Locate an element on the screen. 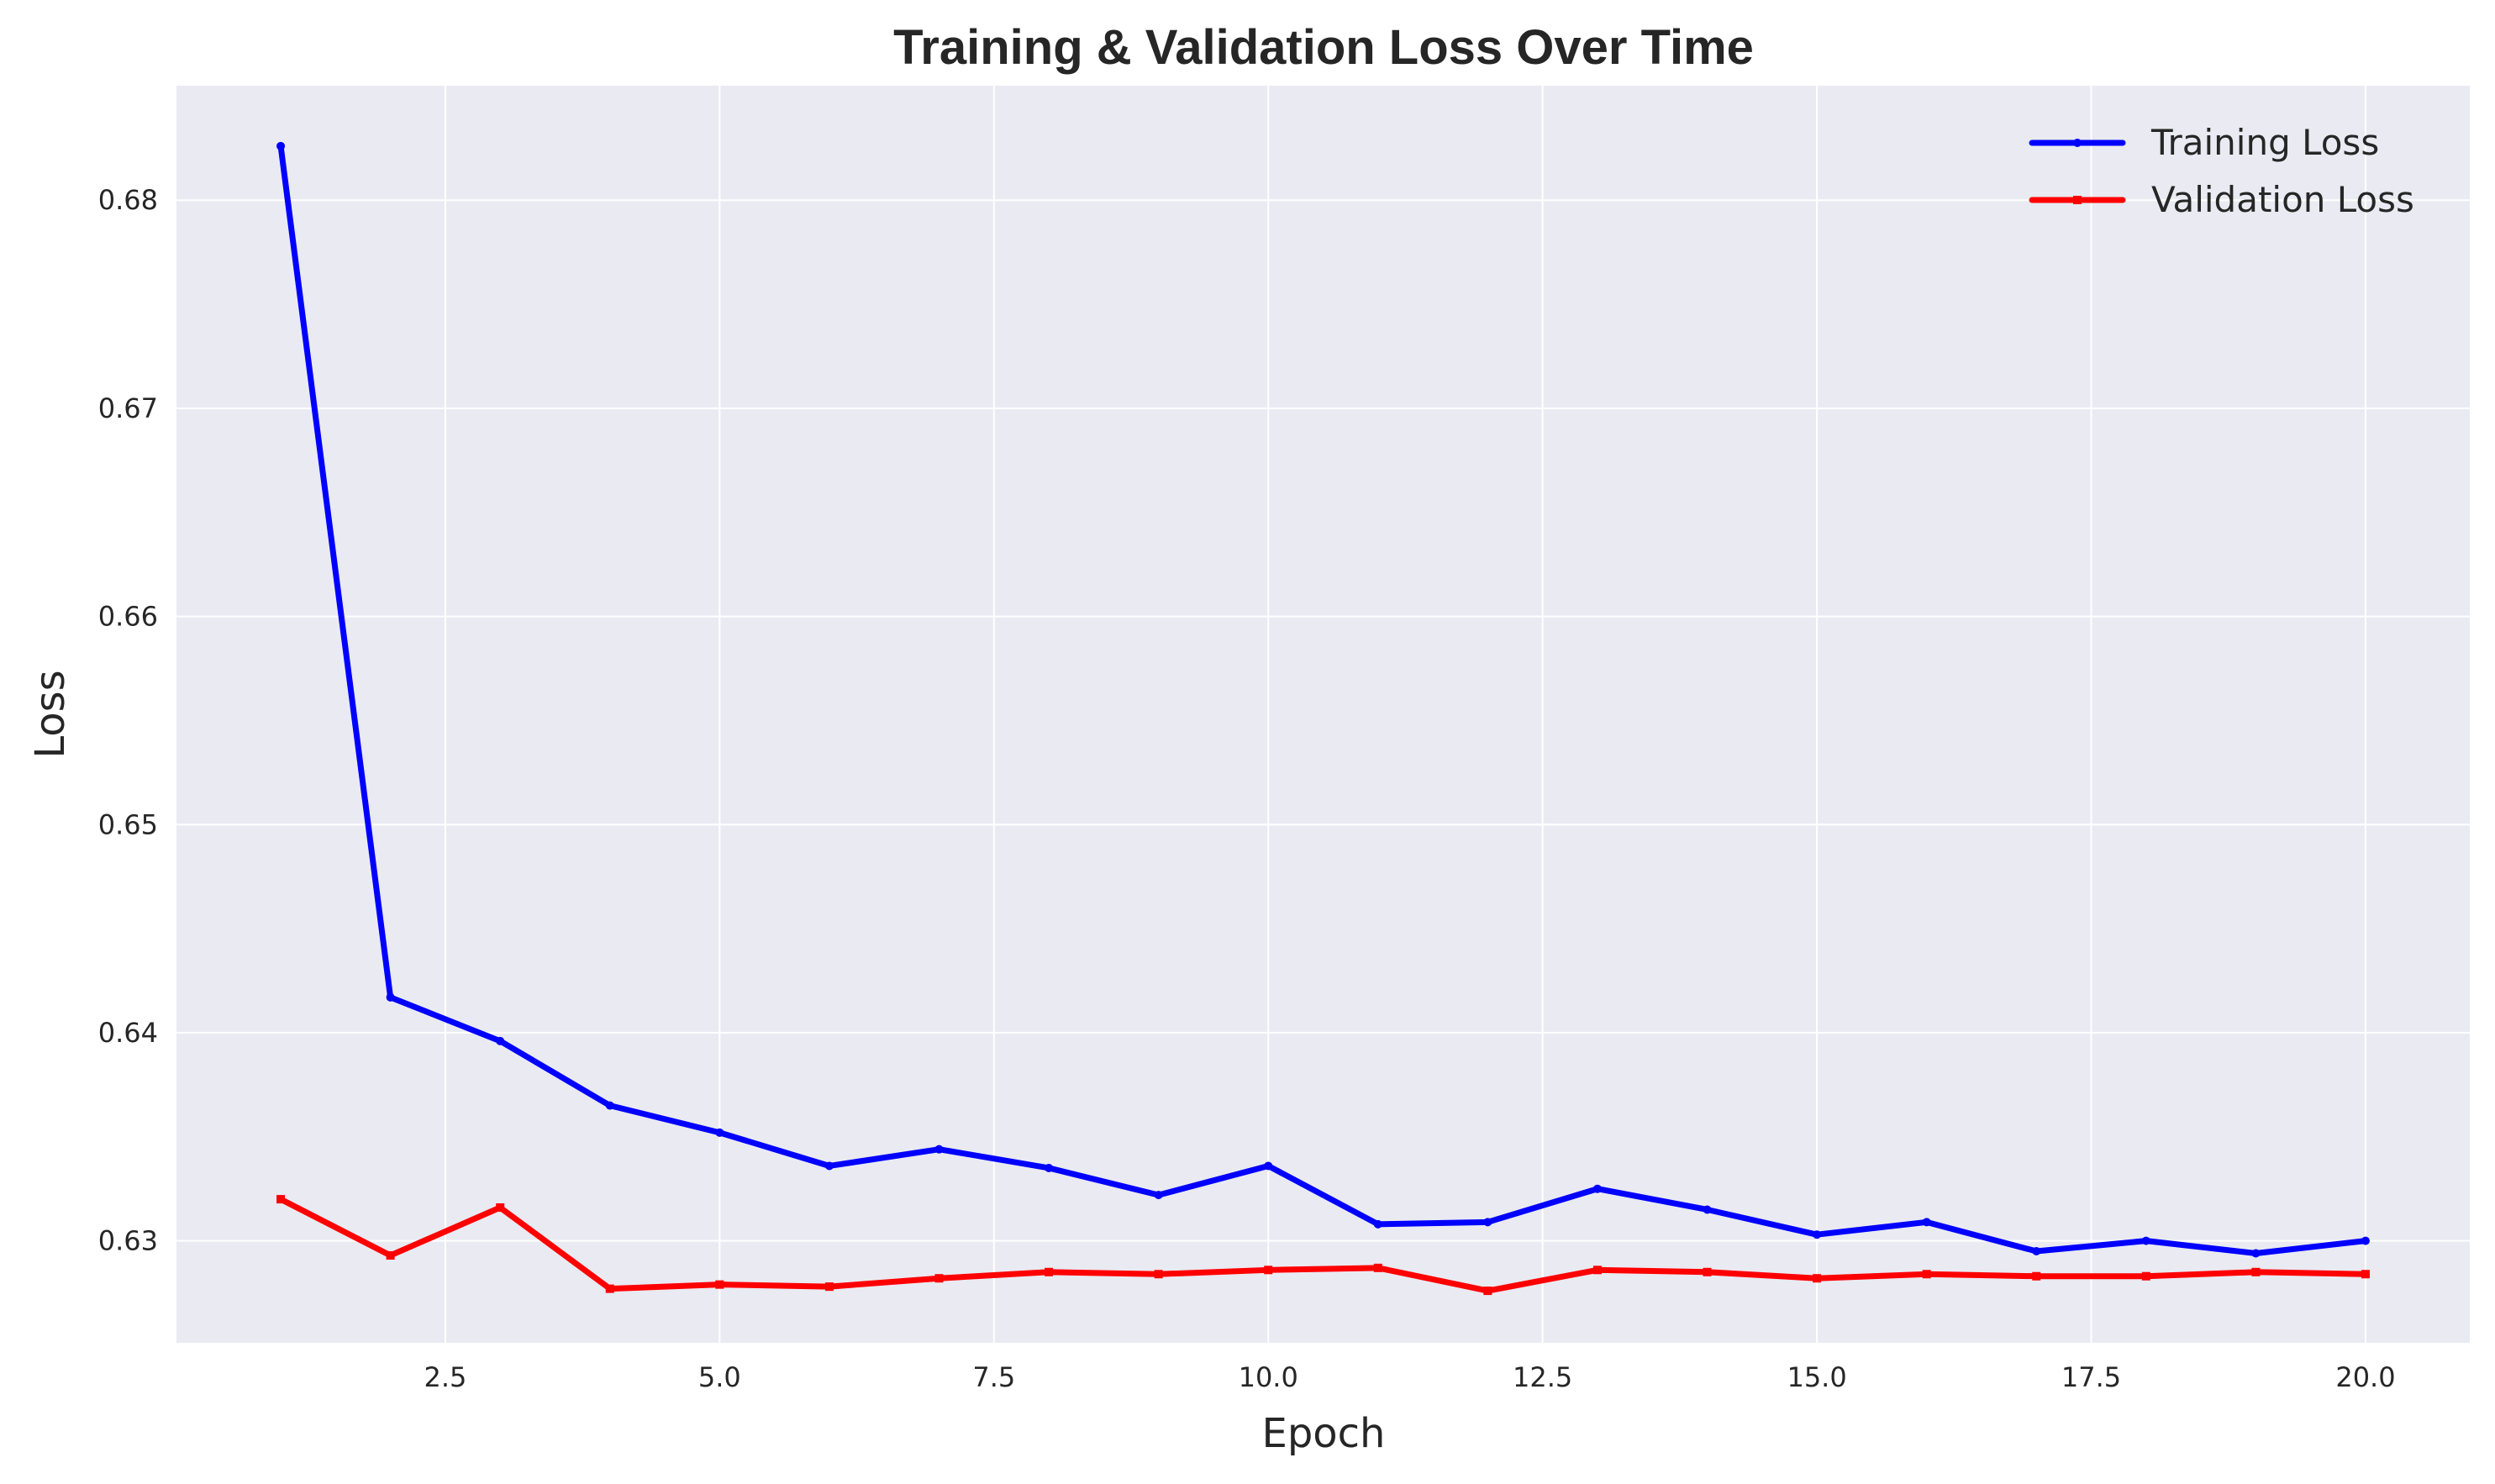 This screenshot has width=2495, height=1484. legend-marker-validation is located at coordinates (2078, 200).